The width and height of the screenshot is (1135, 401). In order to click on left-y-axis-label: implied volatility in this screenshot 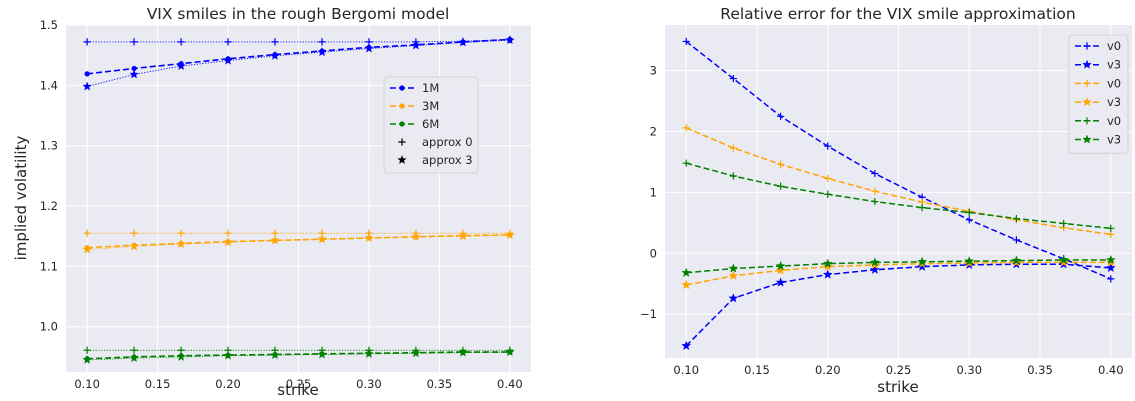, I will do `click(21, 198)`.